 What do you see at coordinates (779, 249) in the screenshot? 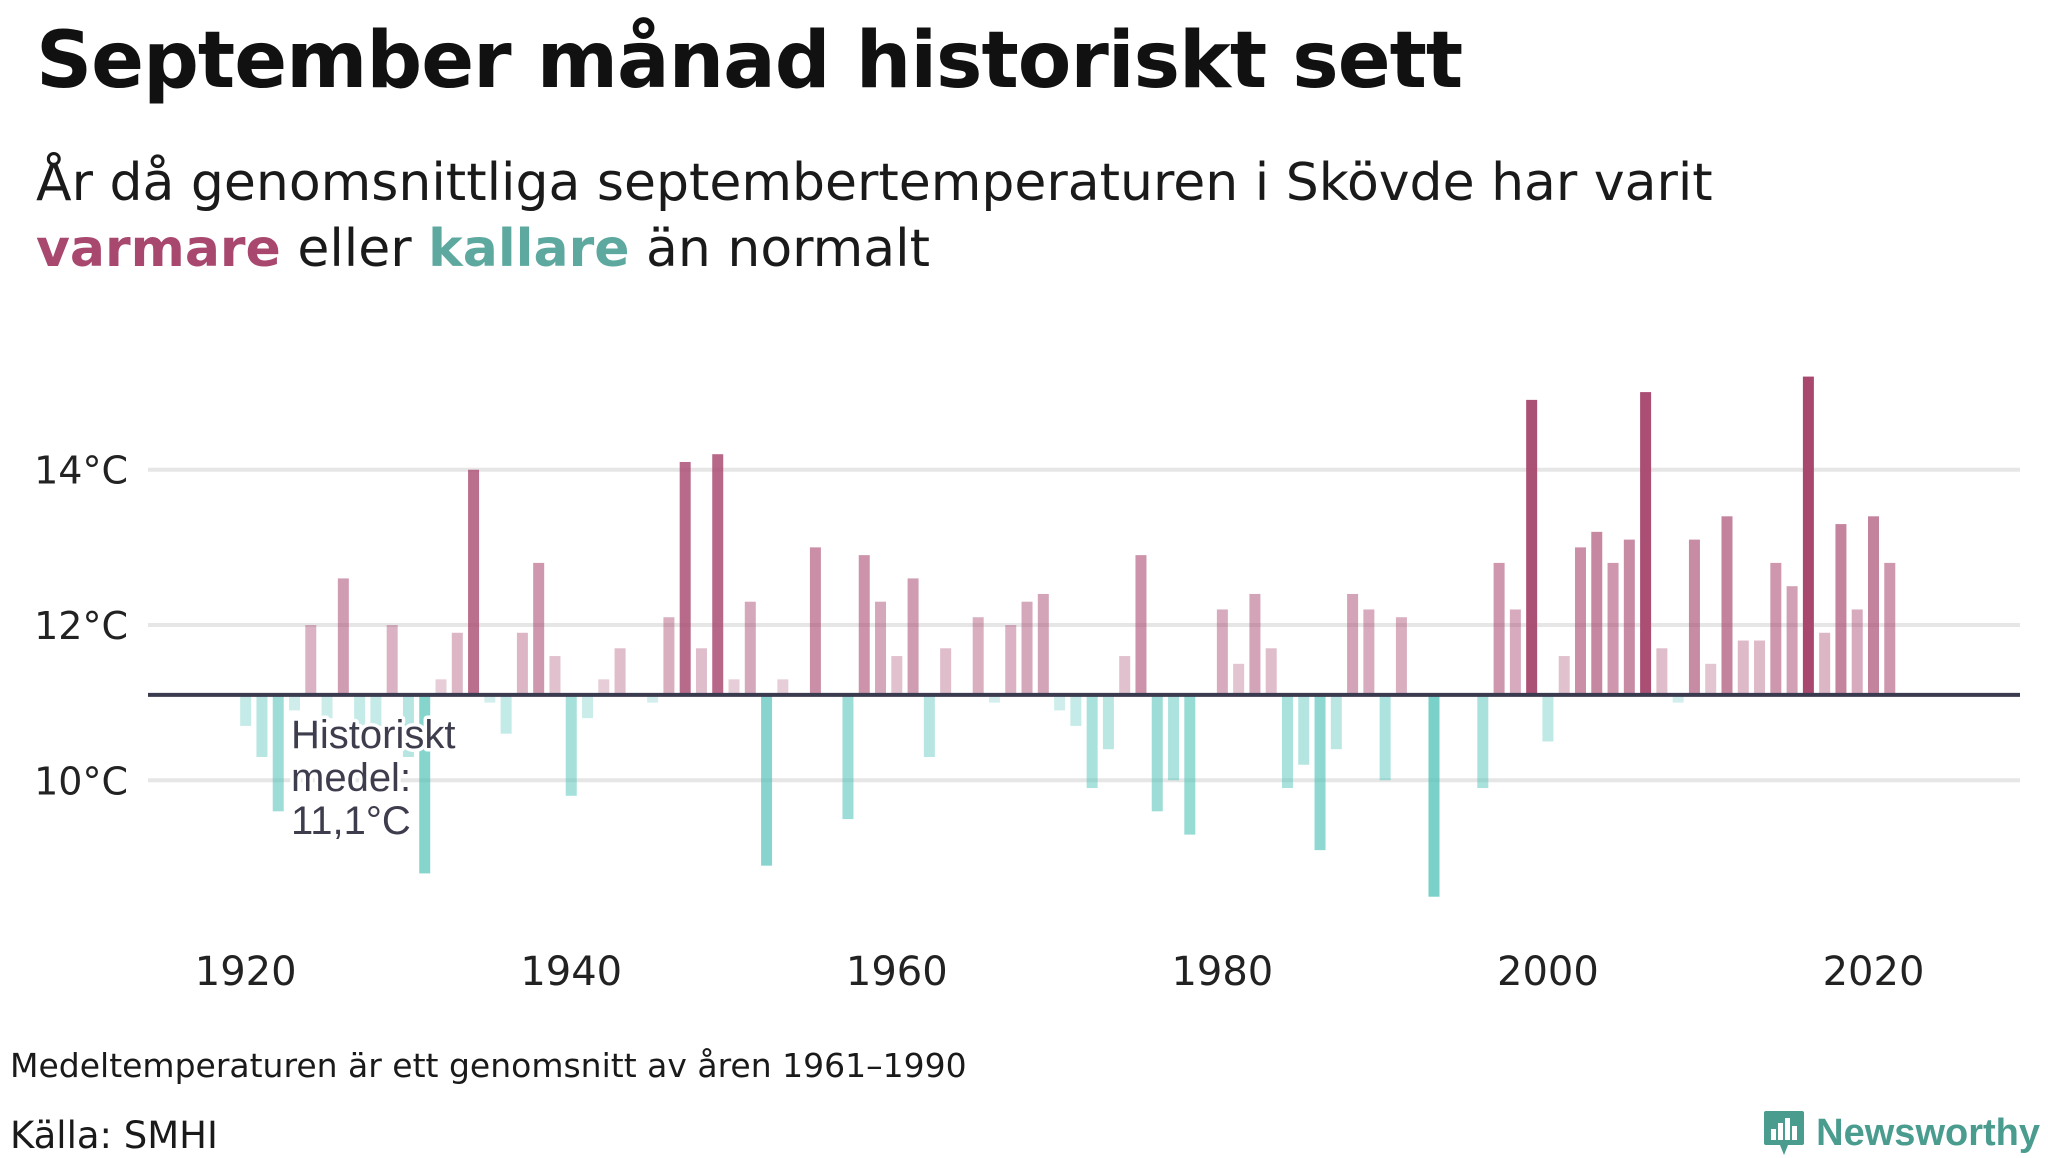
I see `subtitle-text-3: än normalt` at bounding box center [779, 249].